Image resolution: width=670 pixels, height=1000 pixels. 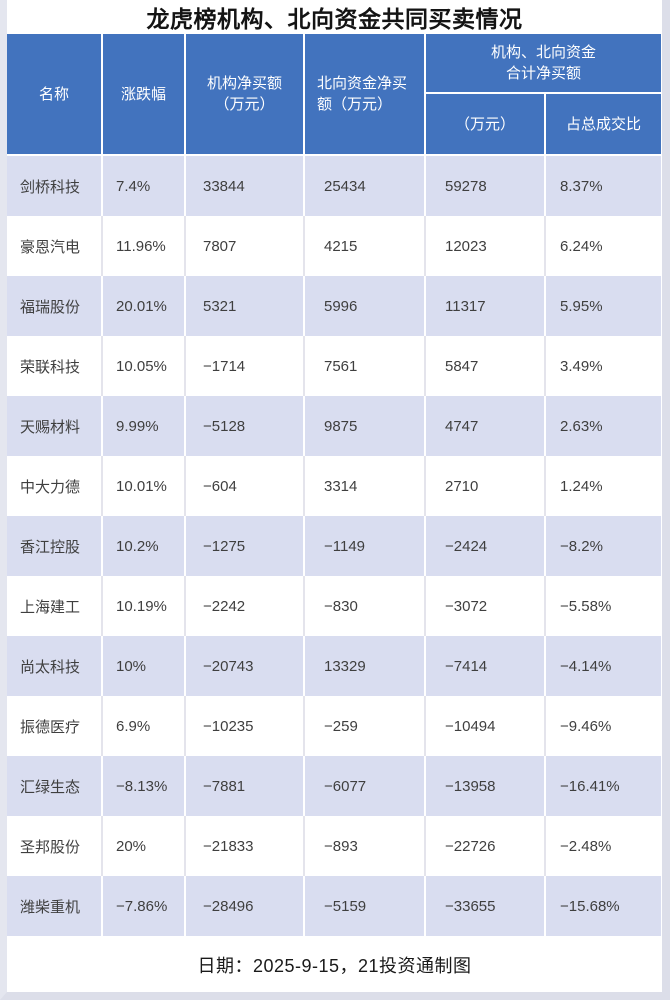 What do you see at coordinates (334, 726) in the screenshot?
I see `table-row: 振德医疗 6.9% −10235 −259 −10494 −9.46%` at bounding box center [334, 726].